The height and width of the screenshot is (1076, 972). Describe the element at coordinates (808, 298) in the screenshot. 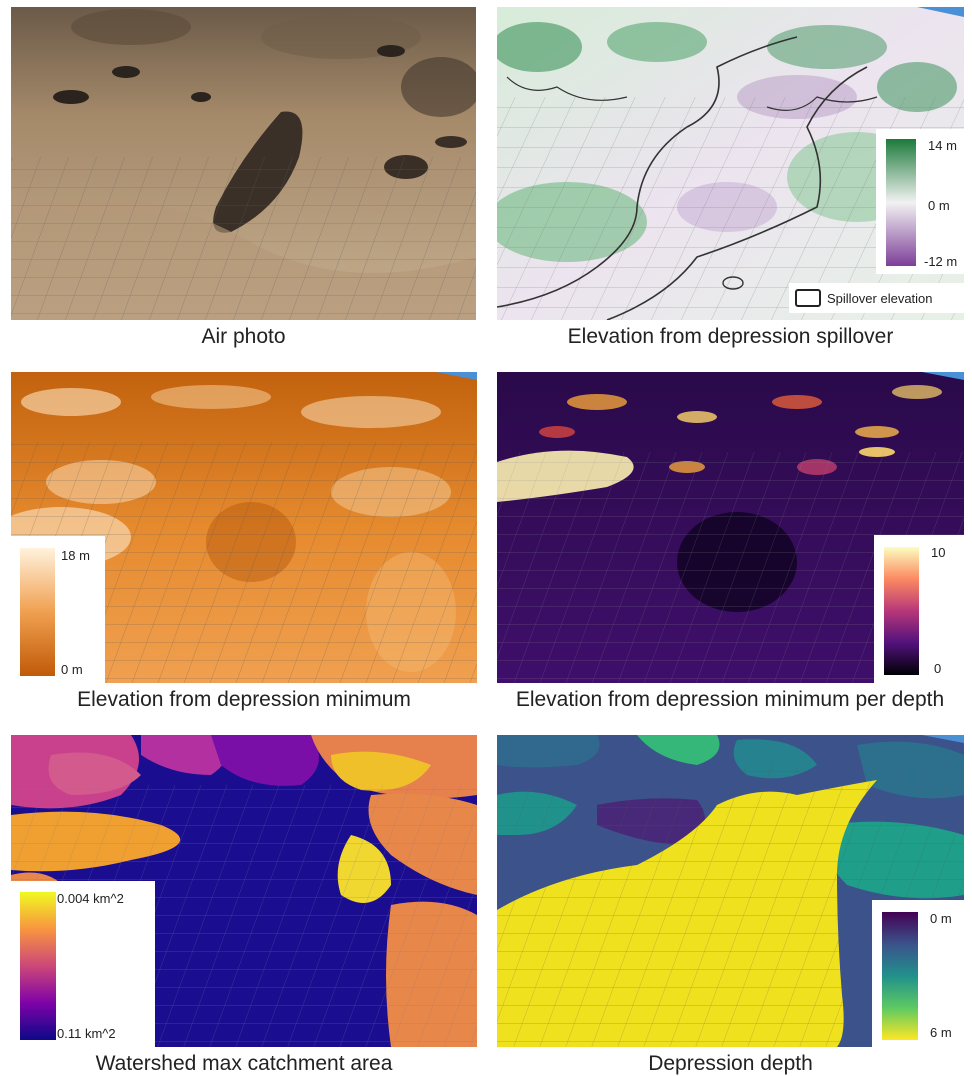

I see `contour-line-swatch` at that location.